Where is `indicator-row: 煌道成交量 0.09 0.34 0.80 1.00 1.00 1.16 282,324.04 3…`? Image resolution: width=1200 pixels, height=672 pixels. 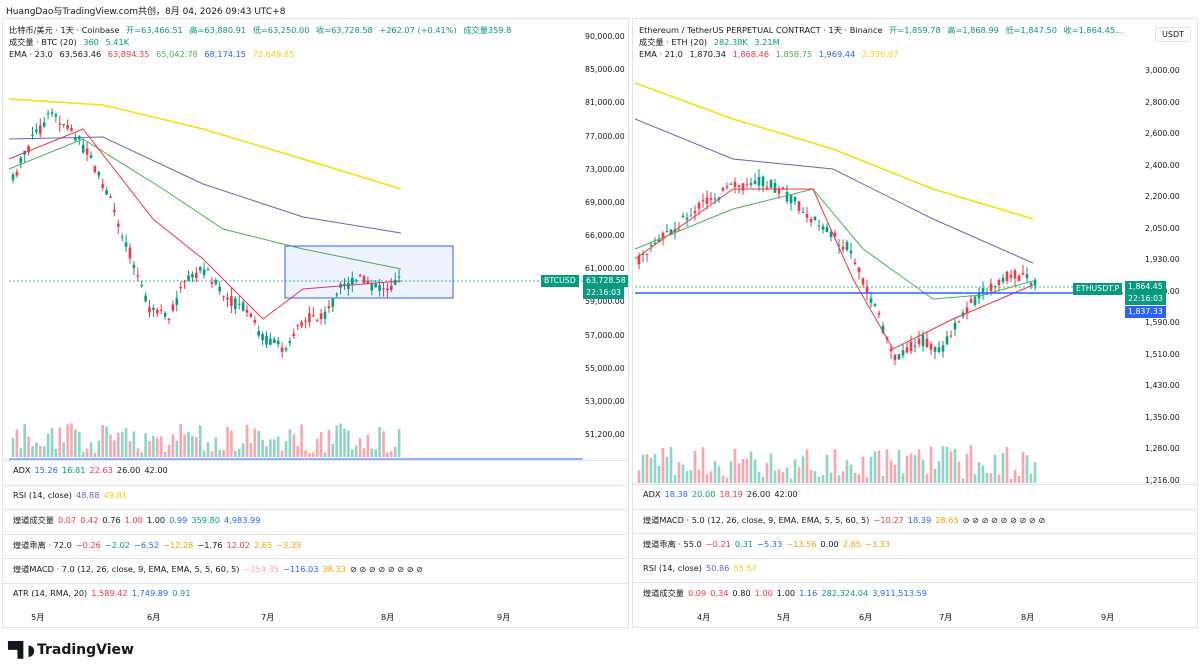 indicator-row: 煌道成交量 0.09 0.34 0.80 1.00 1.00 1.16 282,324.04 3… is located at coordinates (787, 593).